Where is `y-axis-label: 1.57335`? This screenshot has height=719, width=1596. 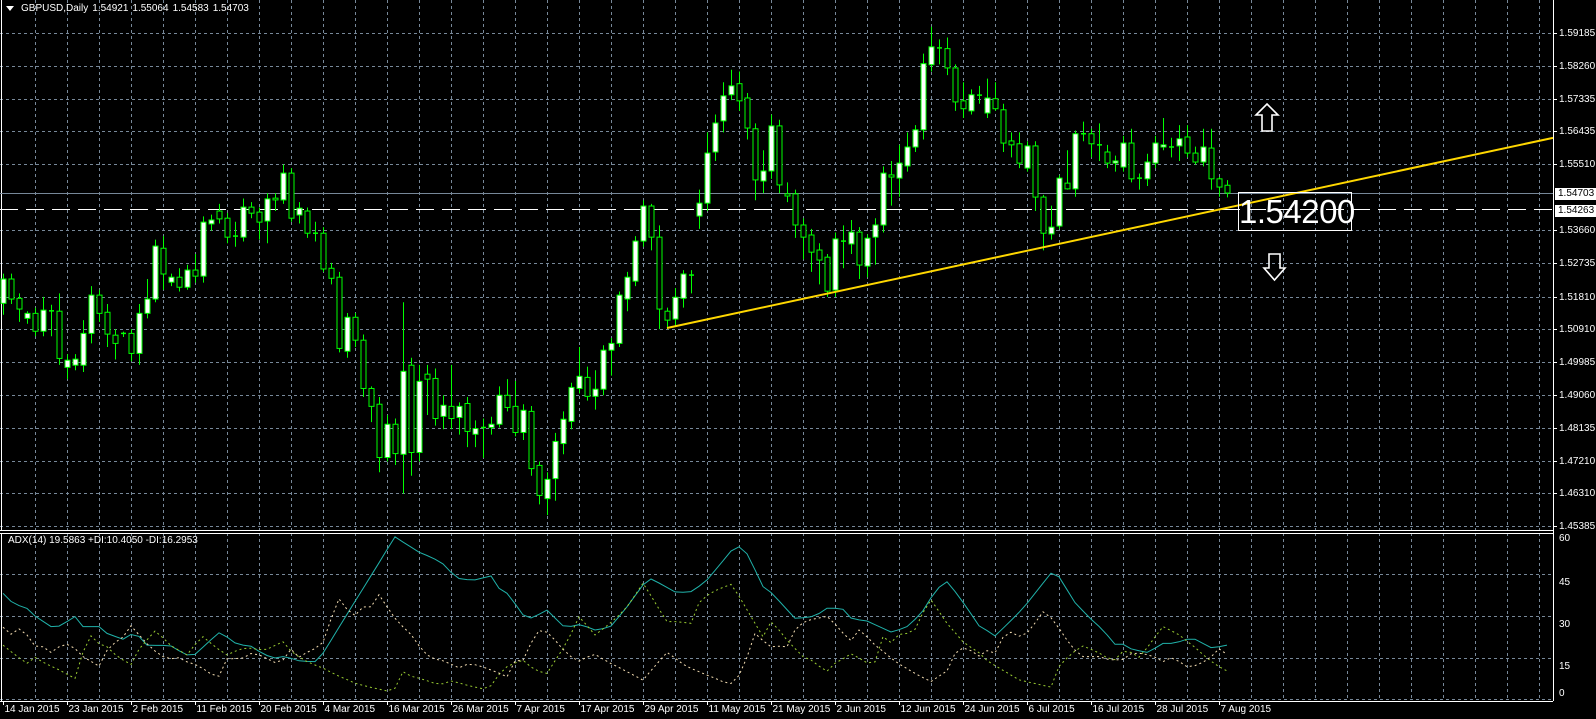
y-axis-label: 1.57335 is located at coordinates (1577, 99).